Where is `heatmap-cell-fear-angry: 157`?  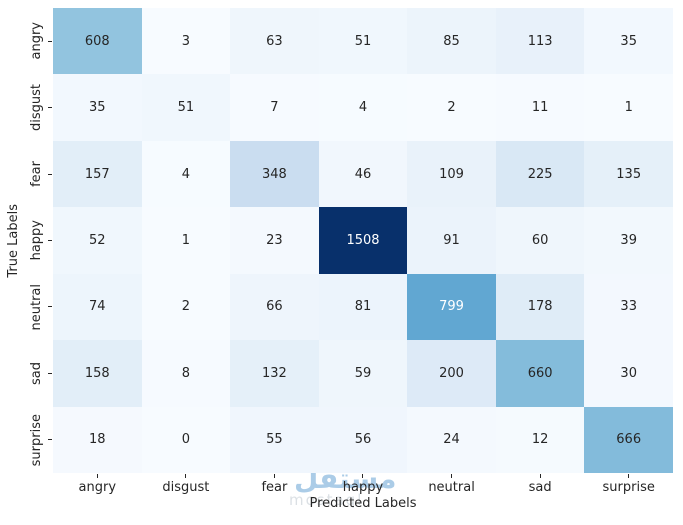
heatmap-cell-fear-angry: 157 is located at coordinates (97, 174).